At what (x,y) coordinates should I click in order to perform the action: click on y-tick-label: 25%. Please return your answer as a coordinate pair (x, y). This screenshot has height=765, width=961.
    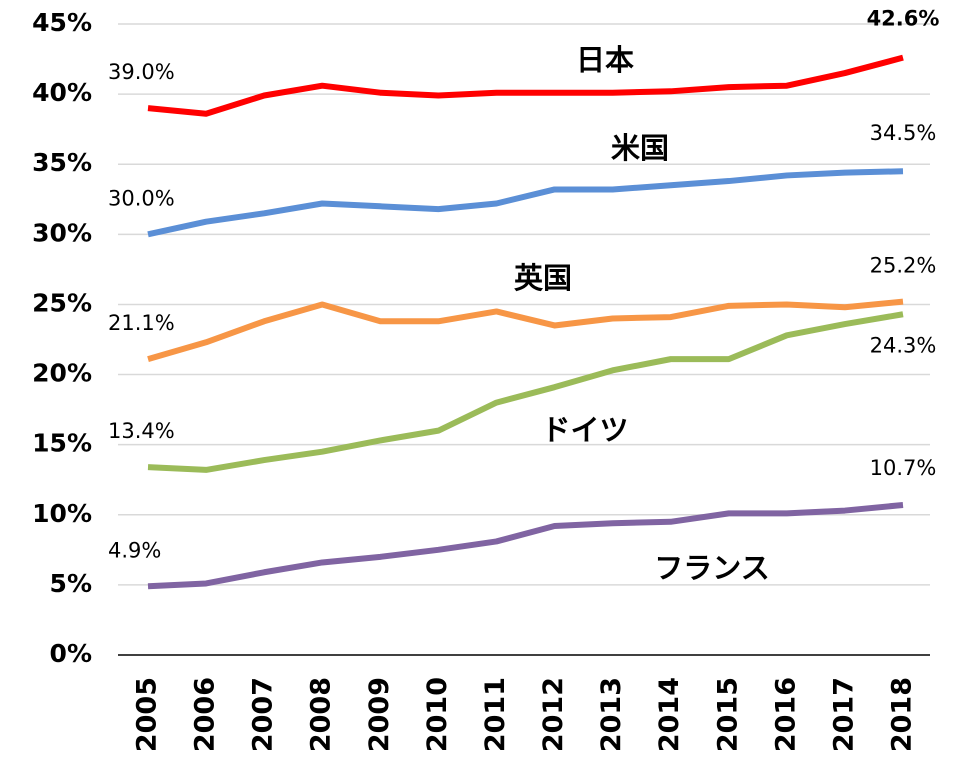
    Looking at the image, I should click on (62, 302).